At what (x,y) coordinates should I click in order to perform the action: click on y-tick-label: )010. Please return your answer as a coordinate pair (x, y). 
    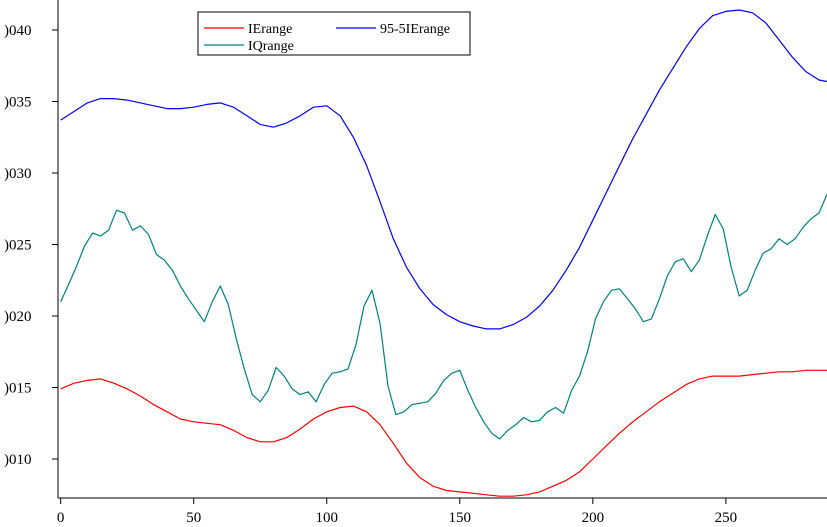
    Looking at the image, I should click on (18, 460).